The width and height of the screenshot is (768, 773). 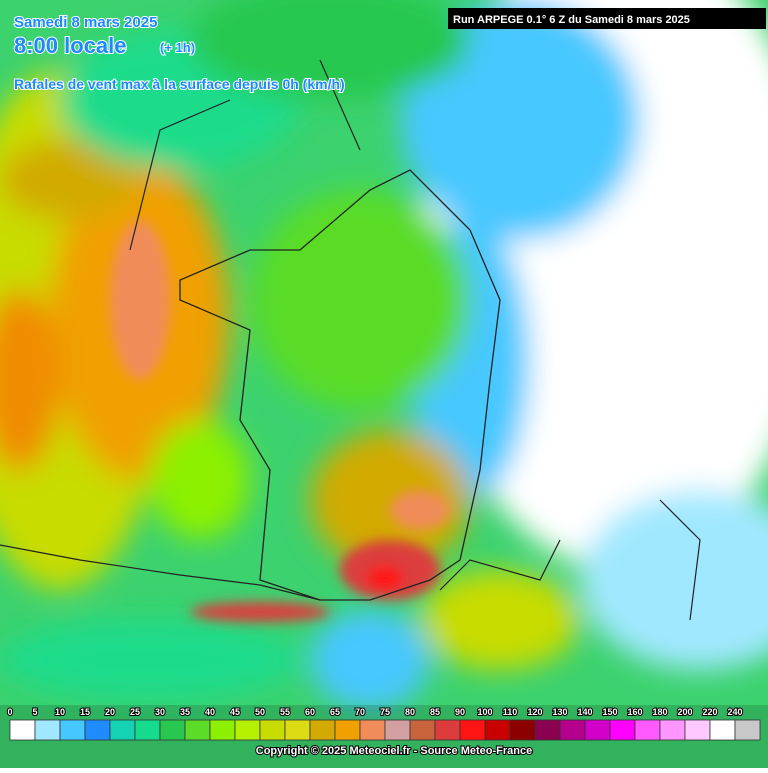 I want to click on legend-label: 5, so click(x=34, y=712).